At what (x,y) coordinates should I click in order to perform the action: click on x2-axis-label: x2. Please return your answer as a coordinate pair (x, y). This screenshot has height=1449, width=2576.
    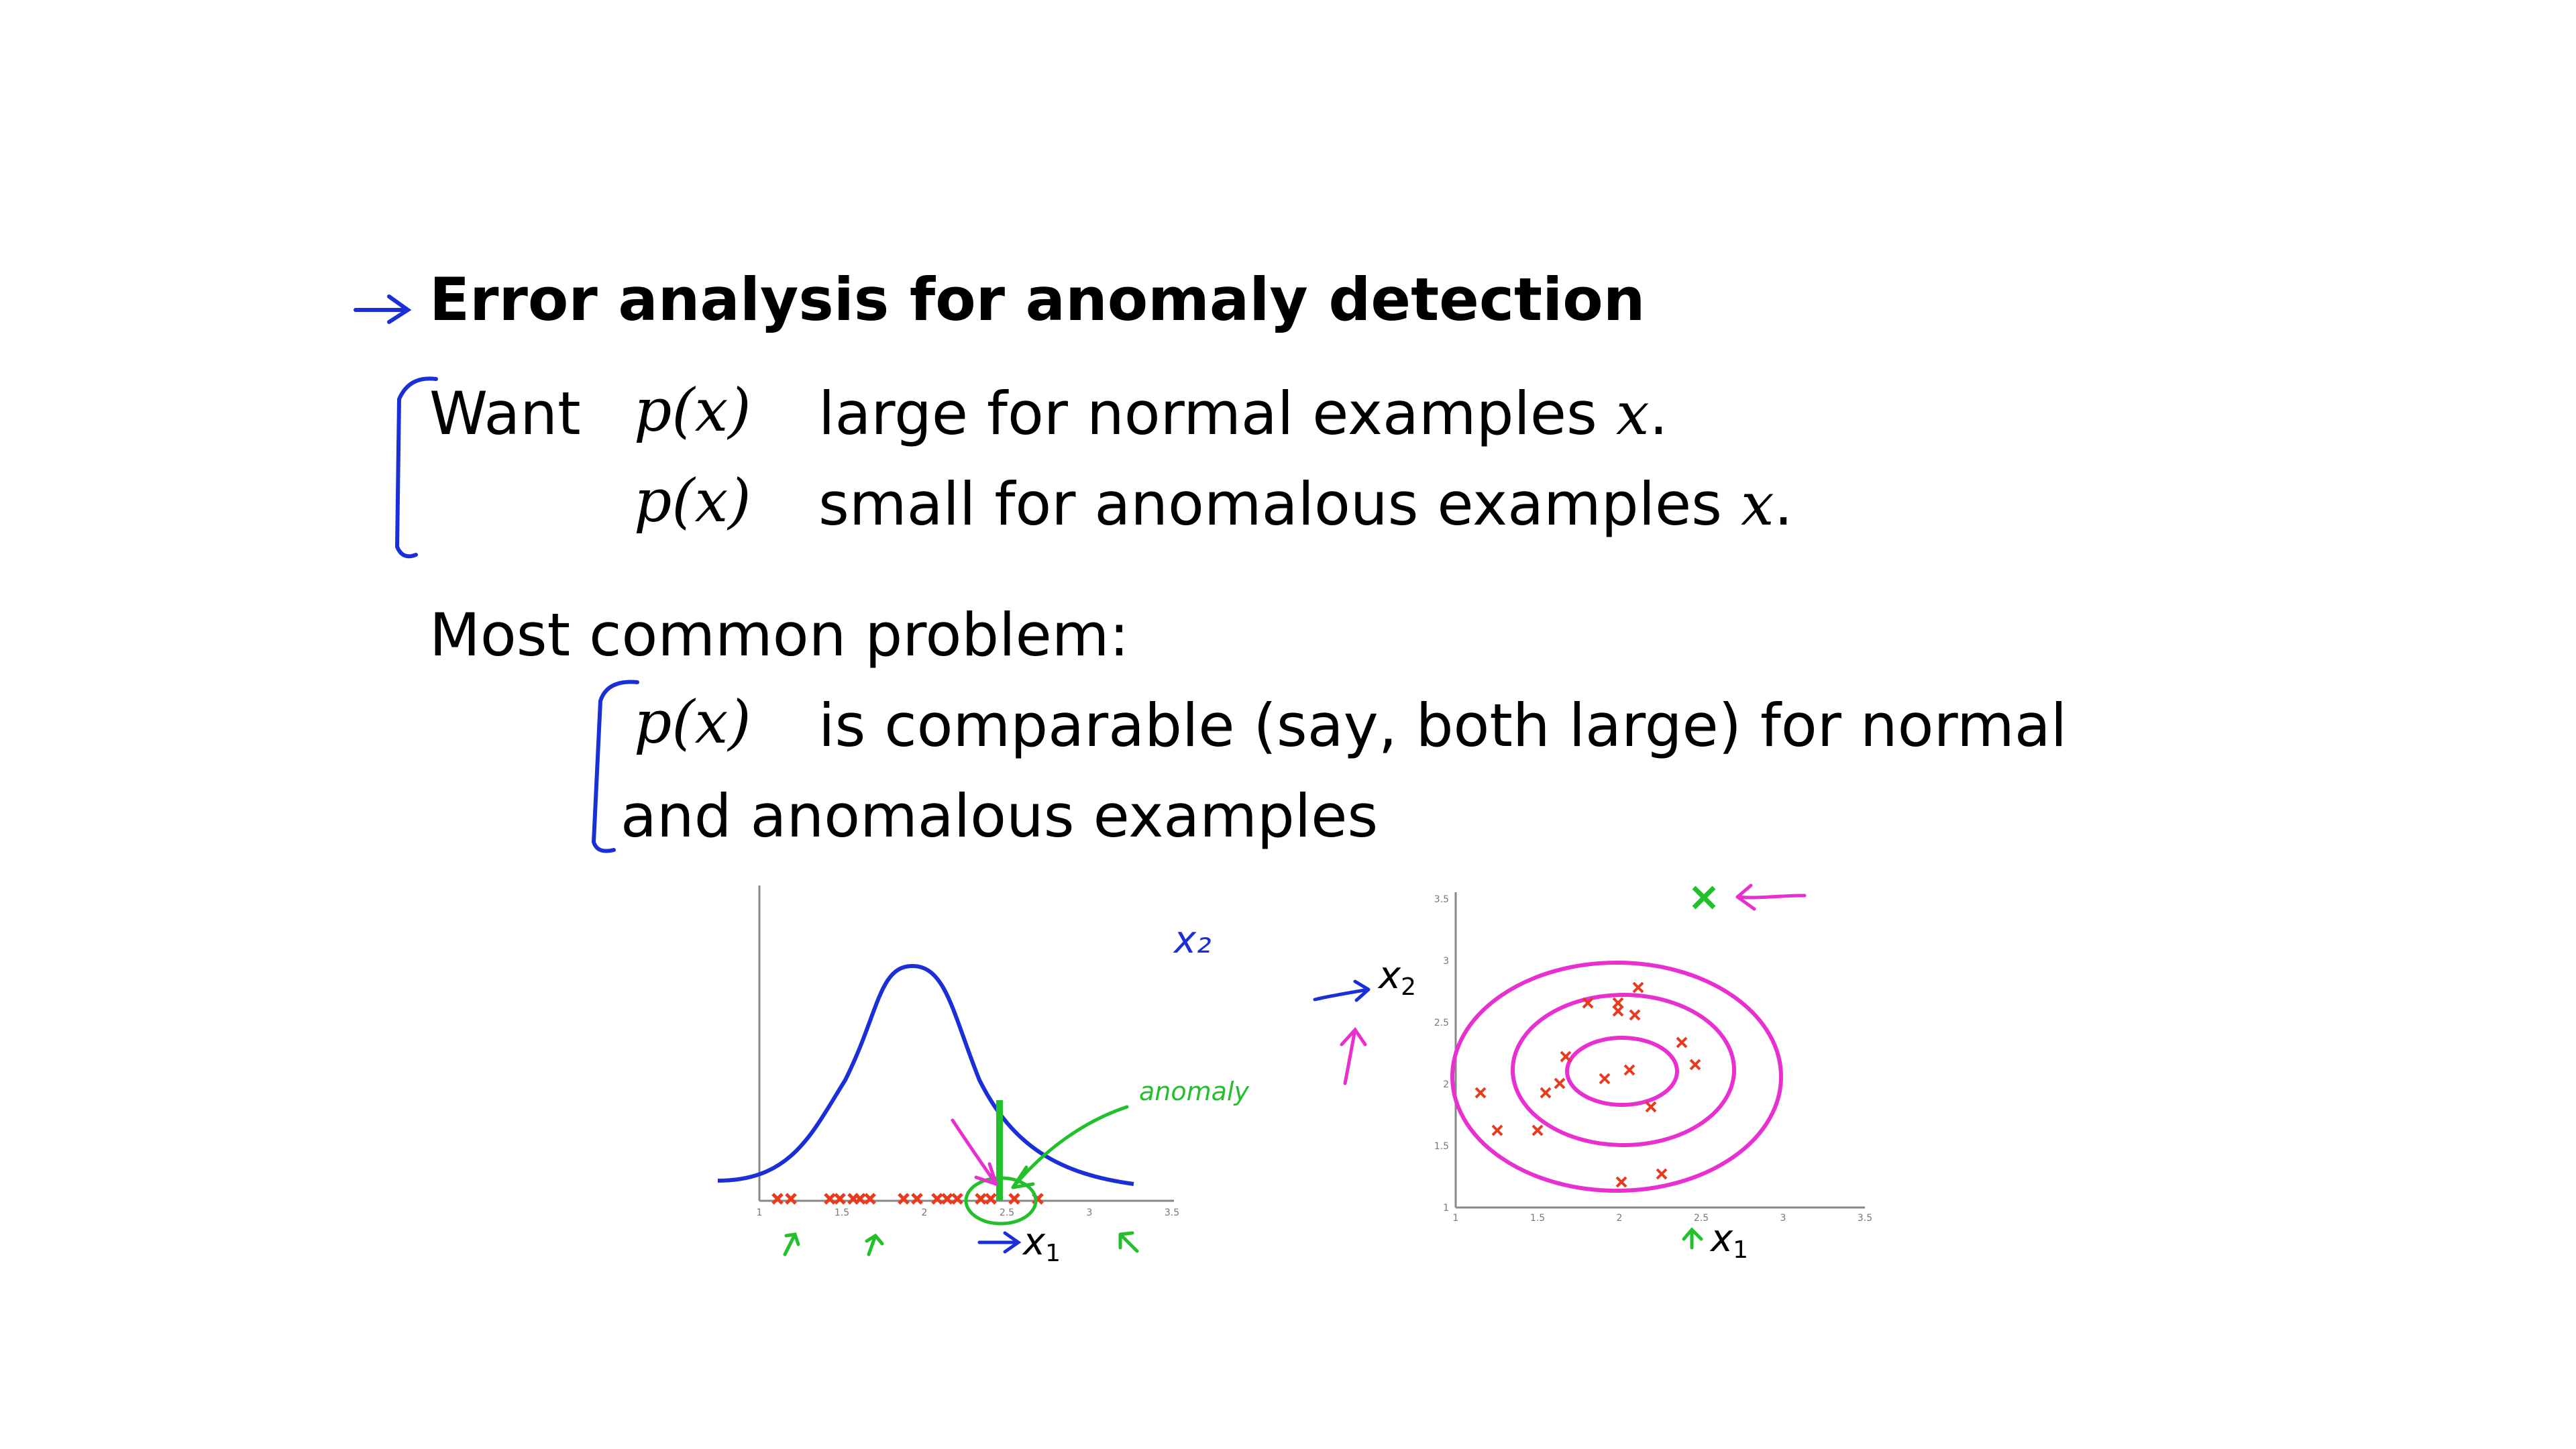
    Looking at the image, I should click on (1396, 977).